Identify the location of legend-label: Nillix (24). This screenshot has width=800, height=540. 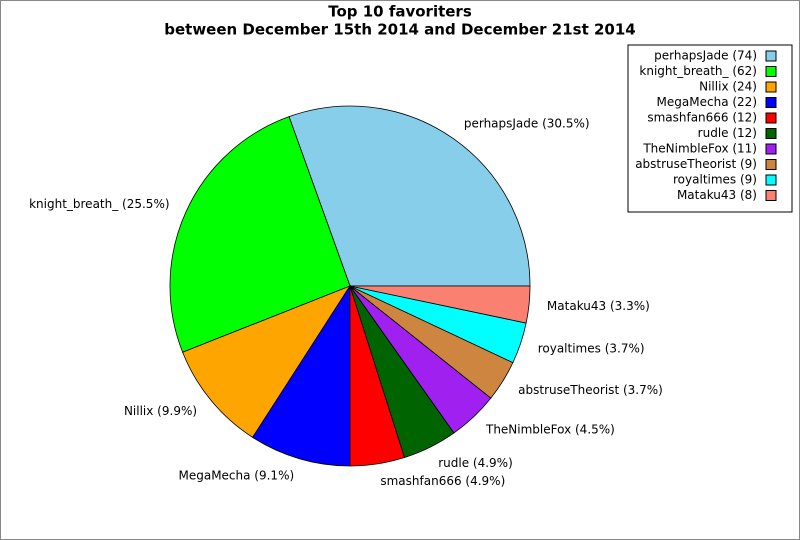
(728, 87).